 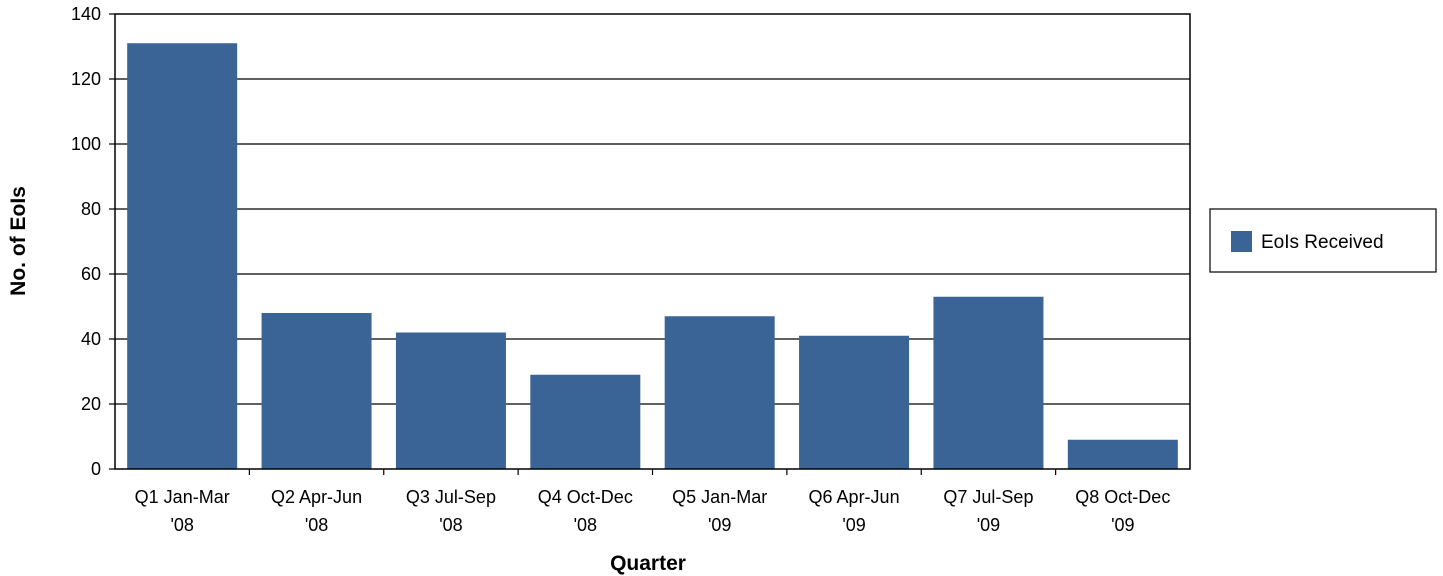 I want to click on x-tick-label: Q1 Jan-Mar, so click(x=182, y=497).